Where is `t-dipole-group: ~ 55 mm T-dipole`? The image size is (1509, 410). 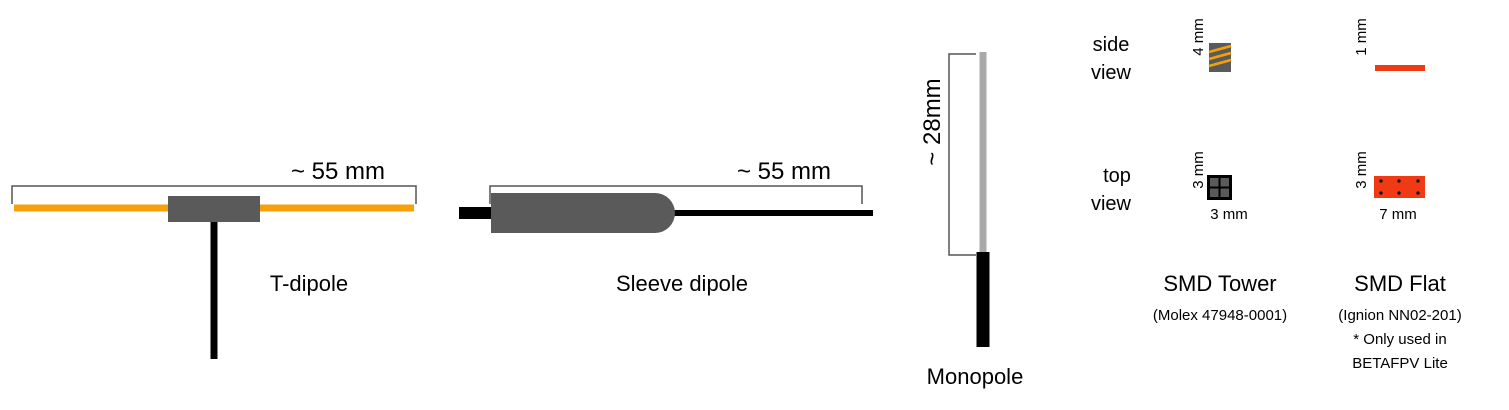
t-dipole-group: ~ 55 mm T-dipole is located at coordinates (214, 258).